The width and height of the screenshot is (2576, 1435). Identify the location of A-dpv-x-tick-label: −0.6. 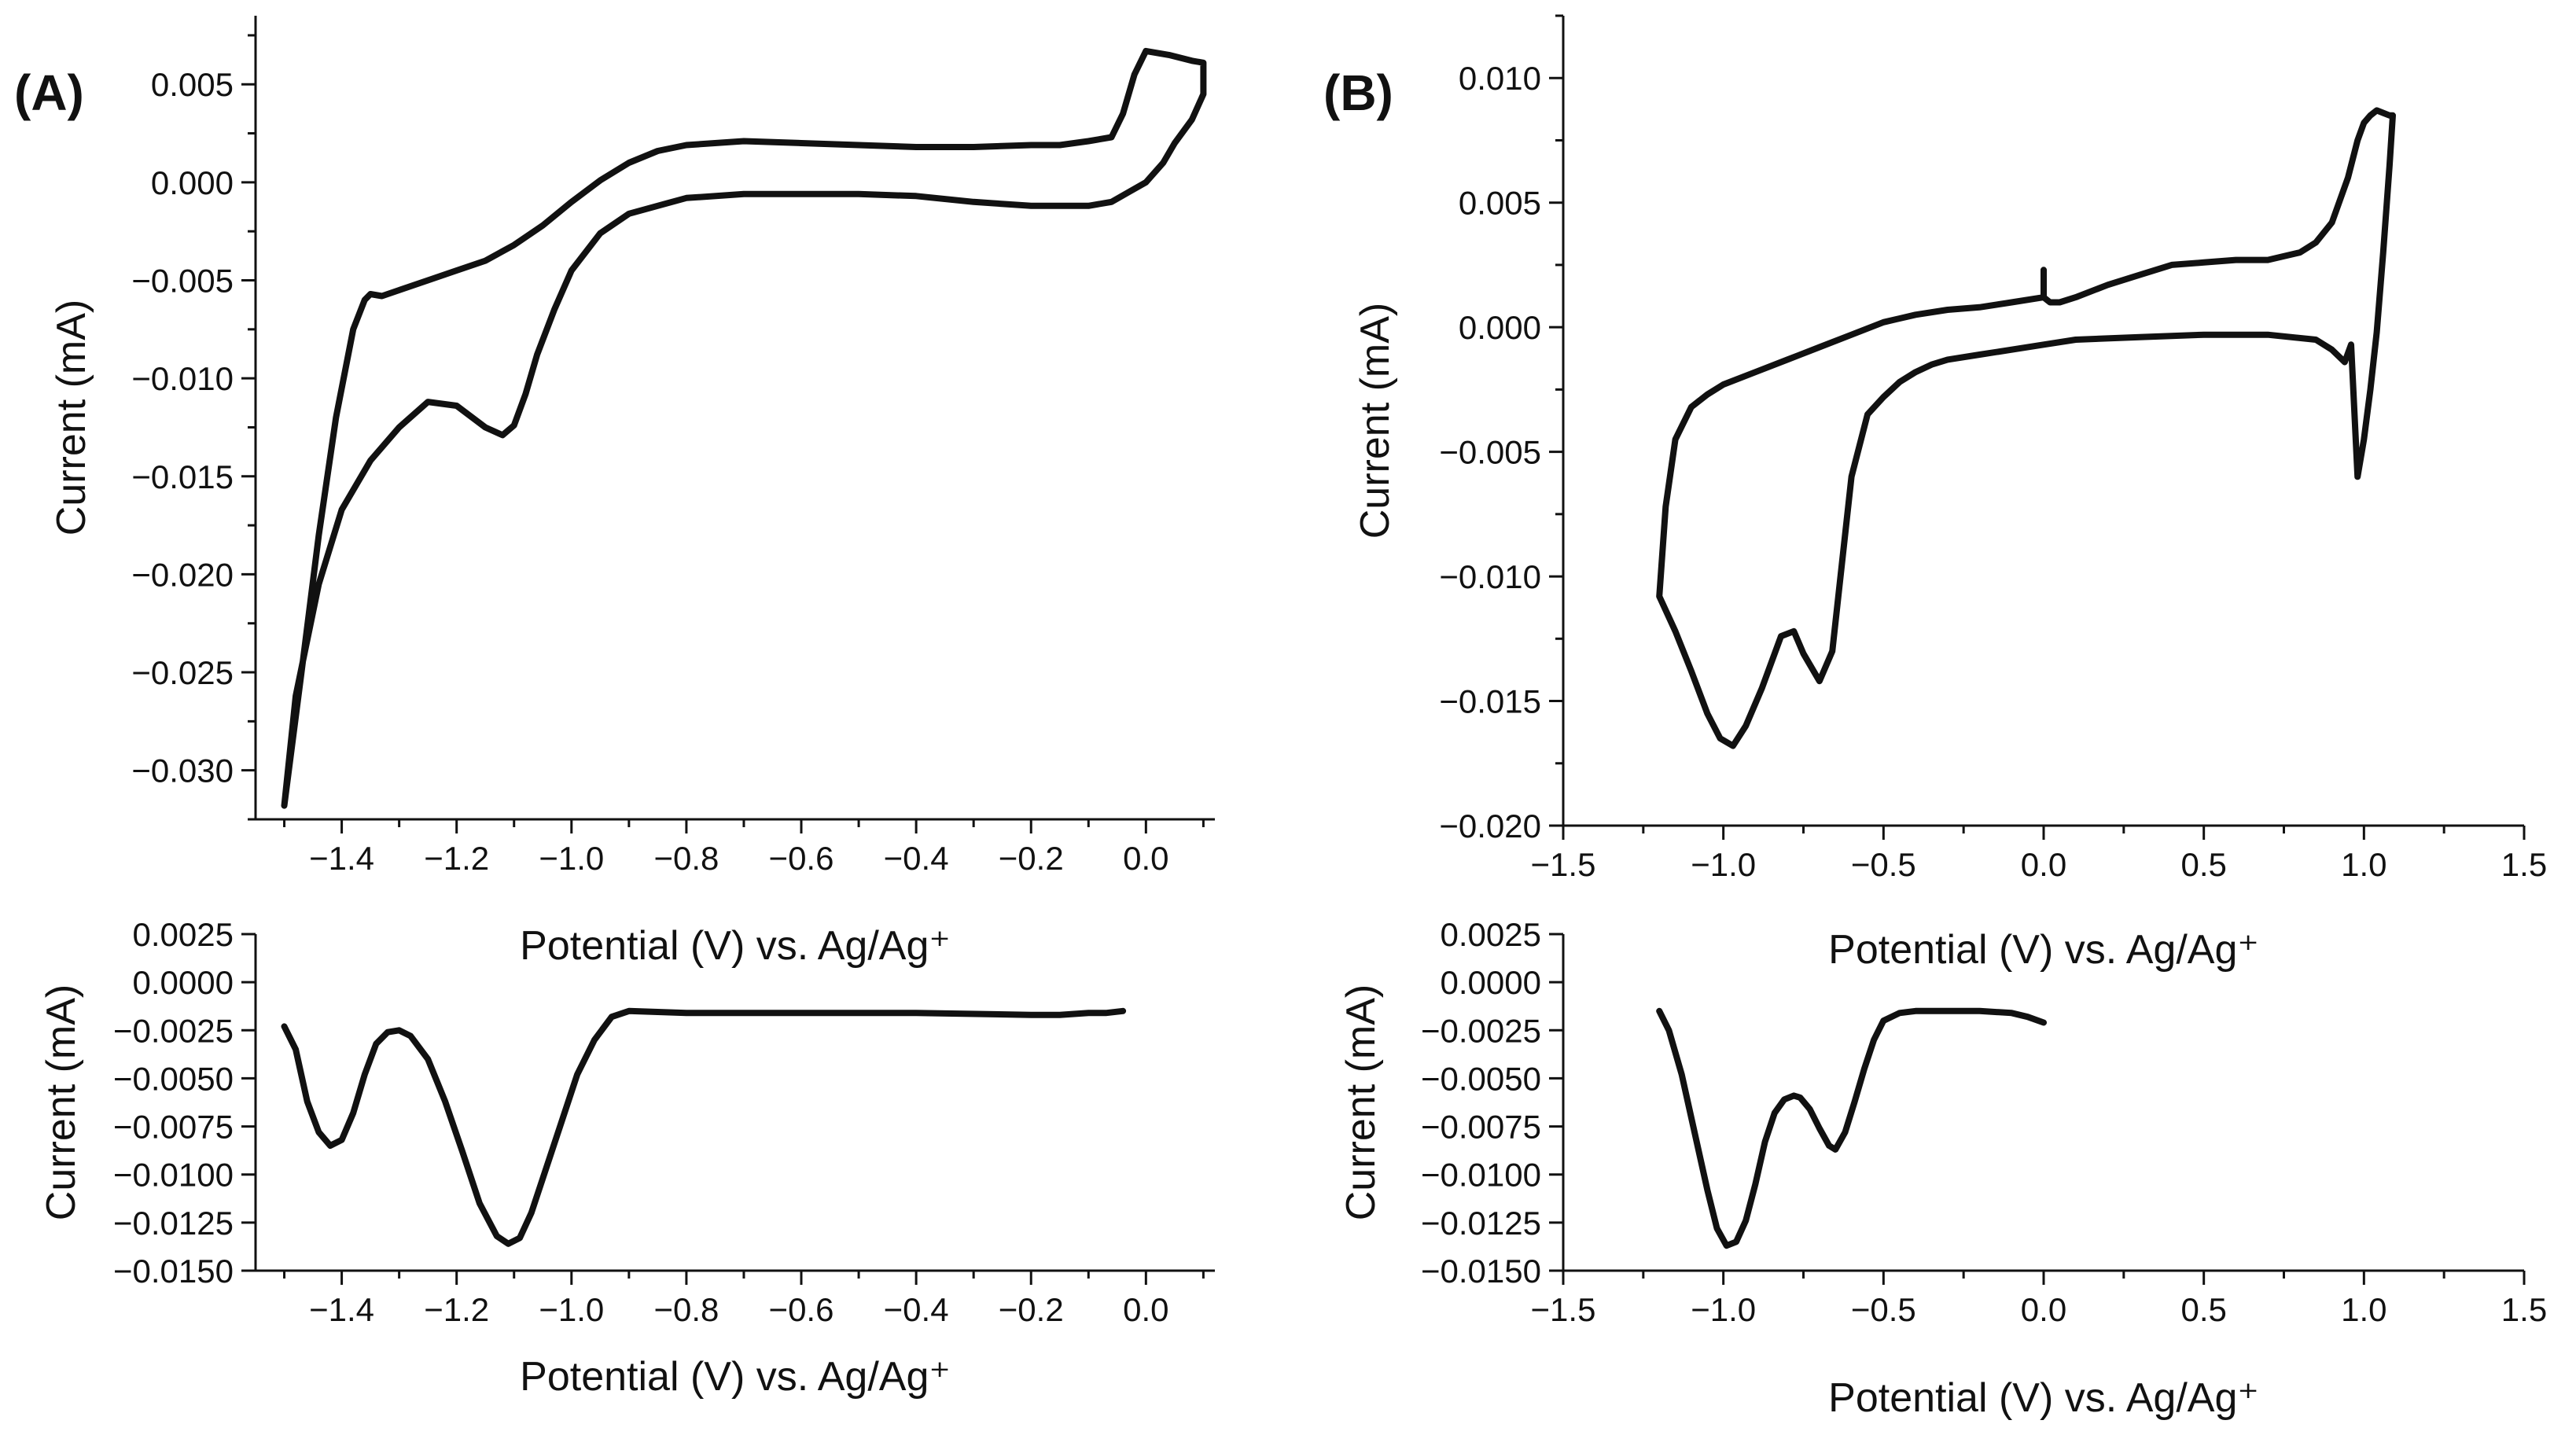
(802, 1309).